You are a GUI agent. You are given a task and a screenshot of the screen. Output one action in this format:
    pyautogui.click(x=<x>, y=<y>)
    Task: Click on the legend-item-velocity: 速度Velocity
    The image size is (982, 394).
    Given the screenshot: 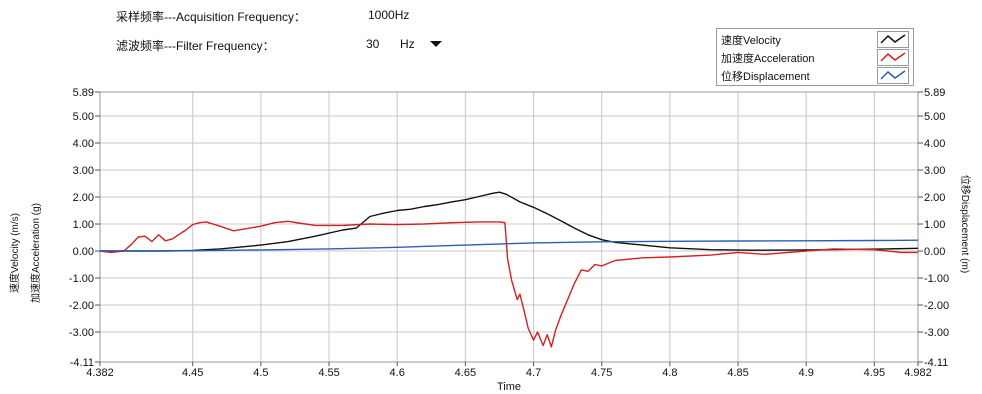 What is the action you would take?
    pyautogui.click(x=815, y=39)
    